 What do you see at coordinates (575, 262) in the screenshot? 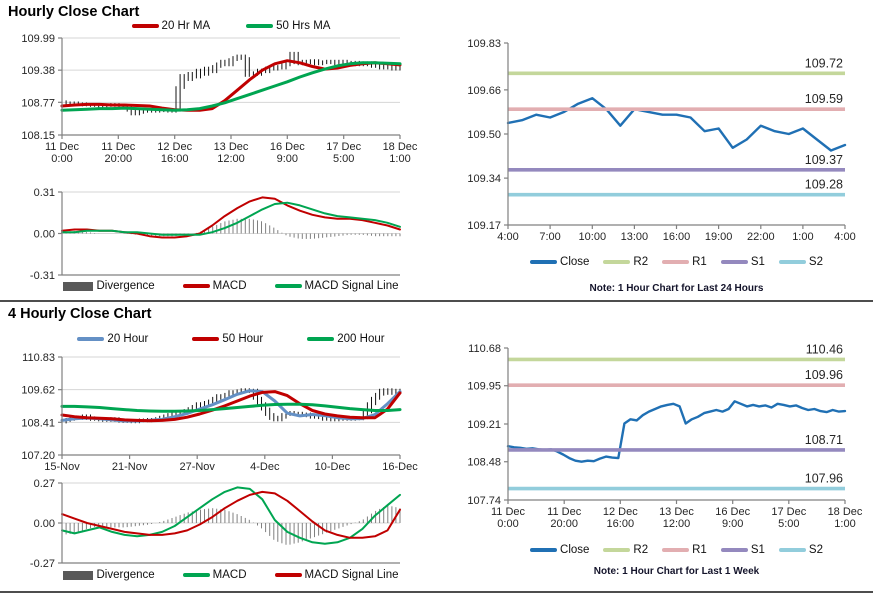
I see `legend-label: Close` at bounding box center [575, 262].